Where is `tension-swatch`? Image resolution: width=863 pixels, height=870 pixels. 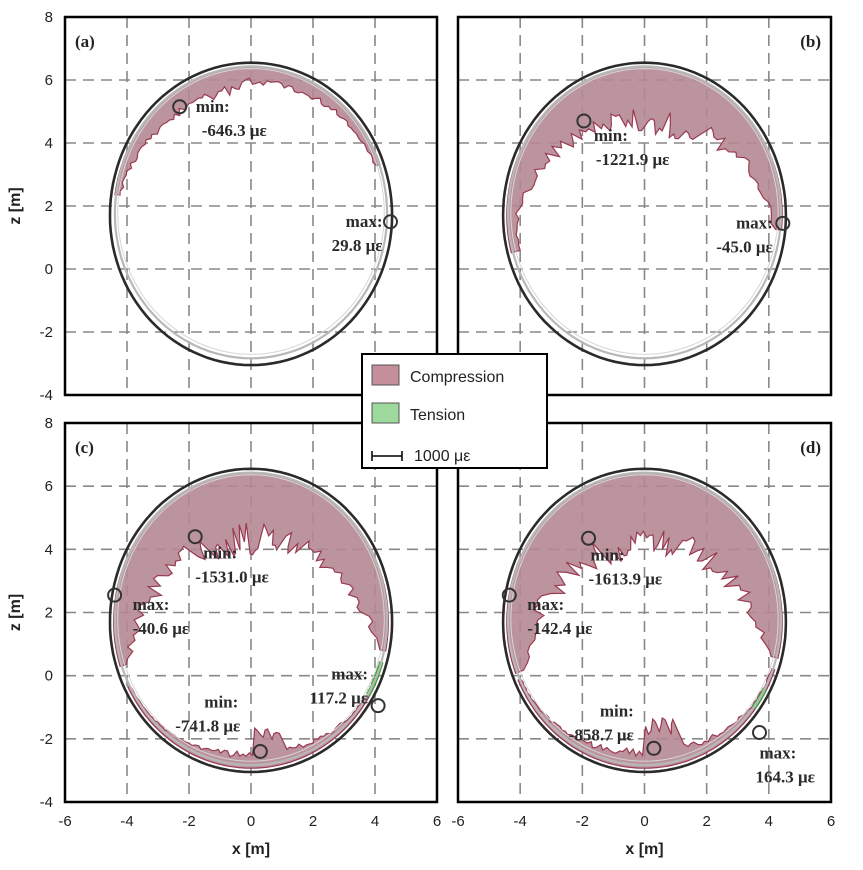
tension-swatch is located at coordinates (385, 413).